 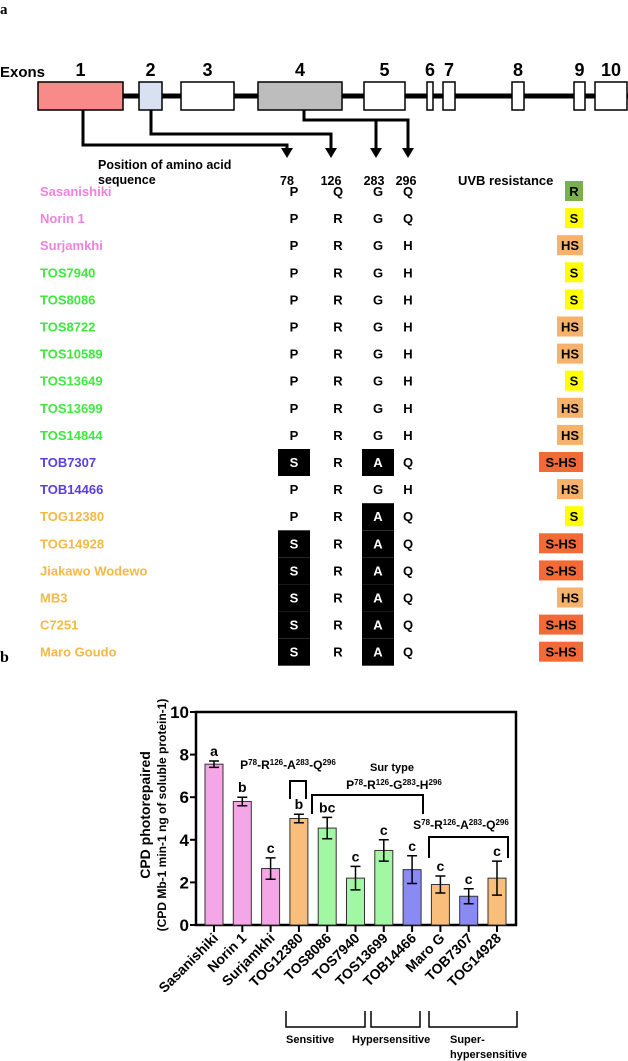 I want to click on table-row: TOB7307 S R A Q S-HS, so click(x=311, y=462).